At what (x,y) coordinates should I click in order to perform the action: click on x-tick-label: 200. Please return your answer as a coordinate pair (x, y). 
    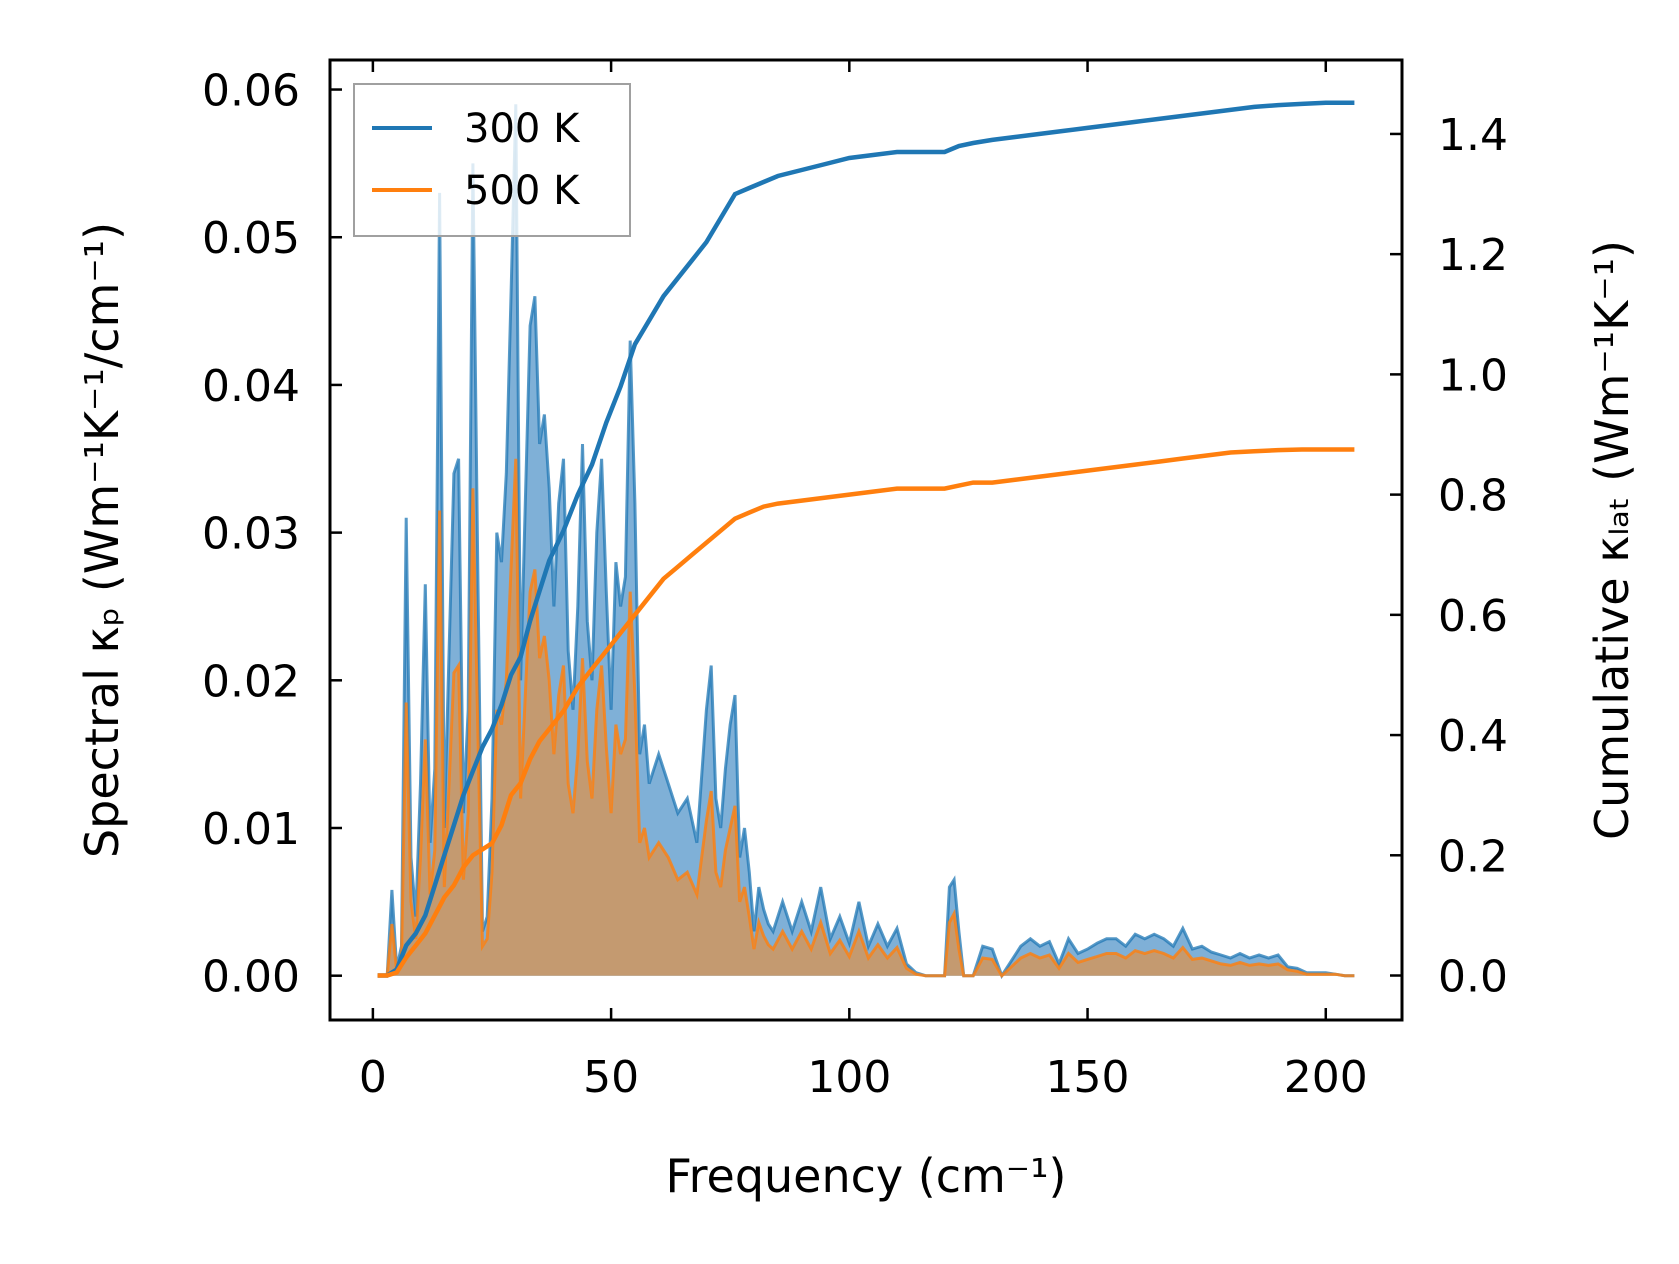
    Looking at the image, I should click on (1326, 1077).